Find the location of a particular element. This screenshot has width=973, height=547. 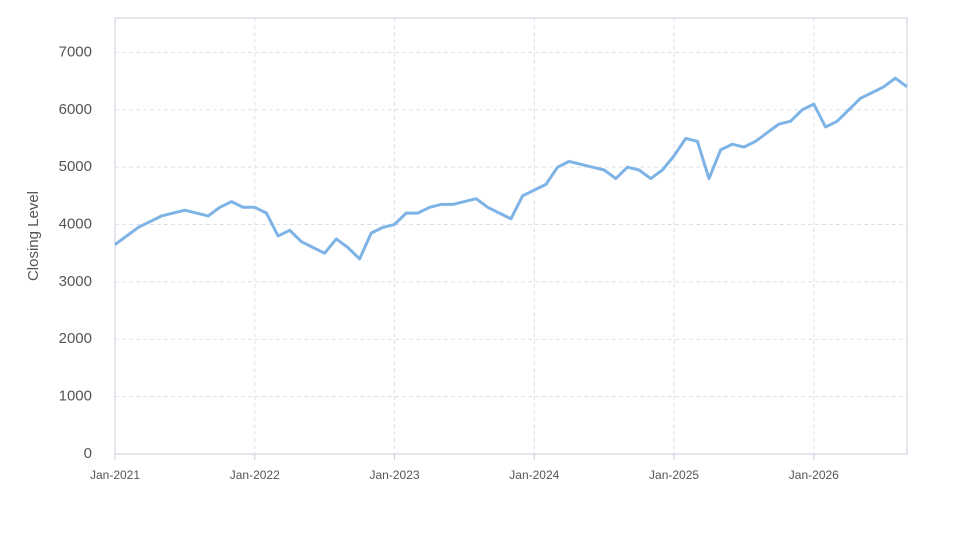

x-tick-label: Jan-2025 is located at coordinates (674, 475).